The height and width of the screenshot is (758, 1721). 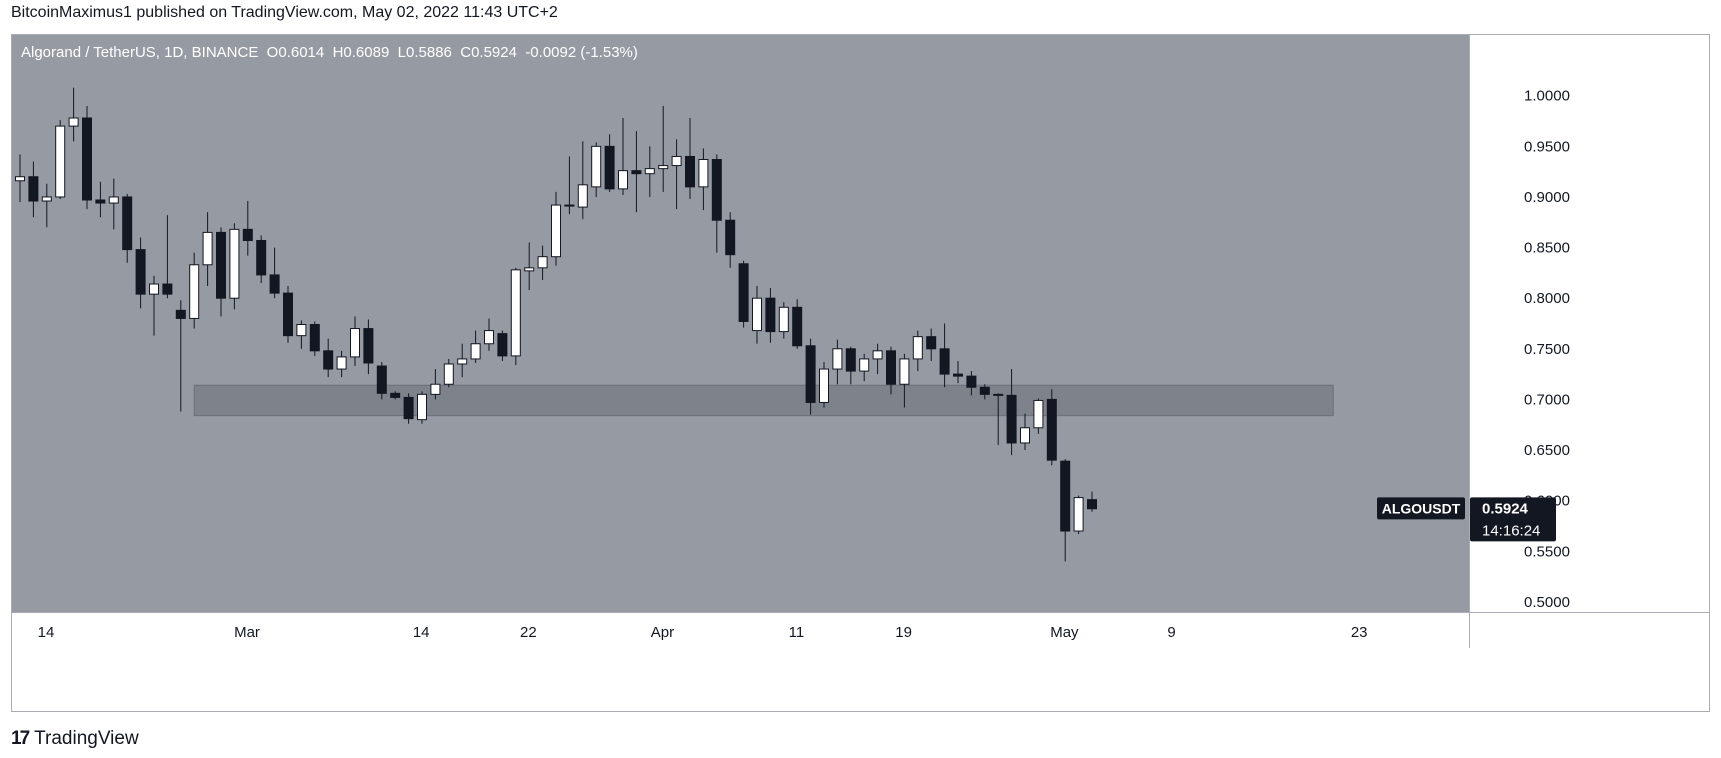 I want to click on symbol-tag-label: ALGOUSDT, so click(x=1421, y=508).